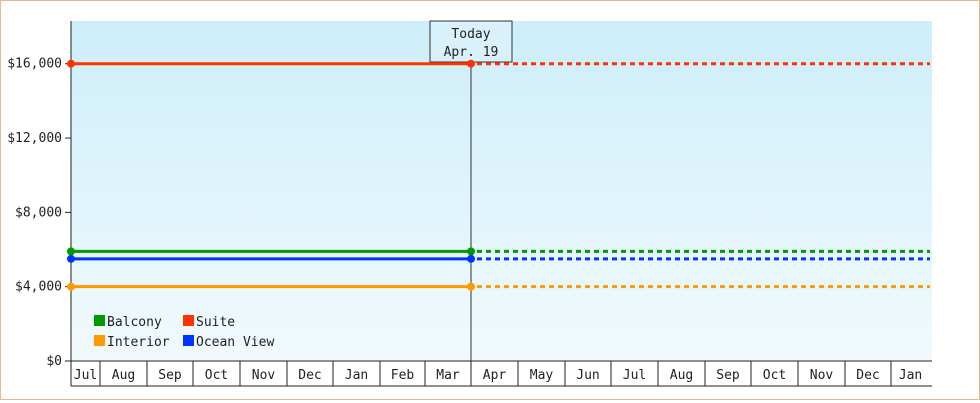  Describe the element at coordinates (471, 258) in the screenshot. I see `series-point-today-ocean-view` at that location.